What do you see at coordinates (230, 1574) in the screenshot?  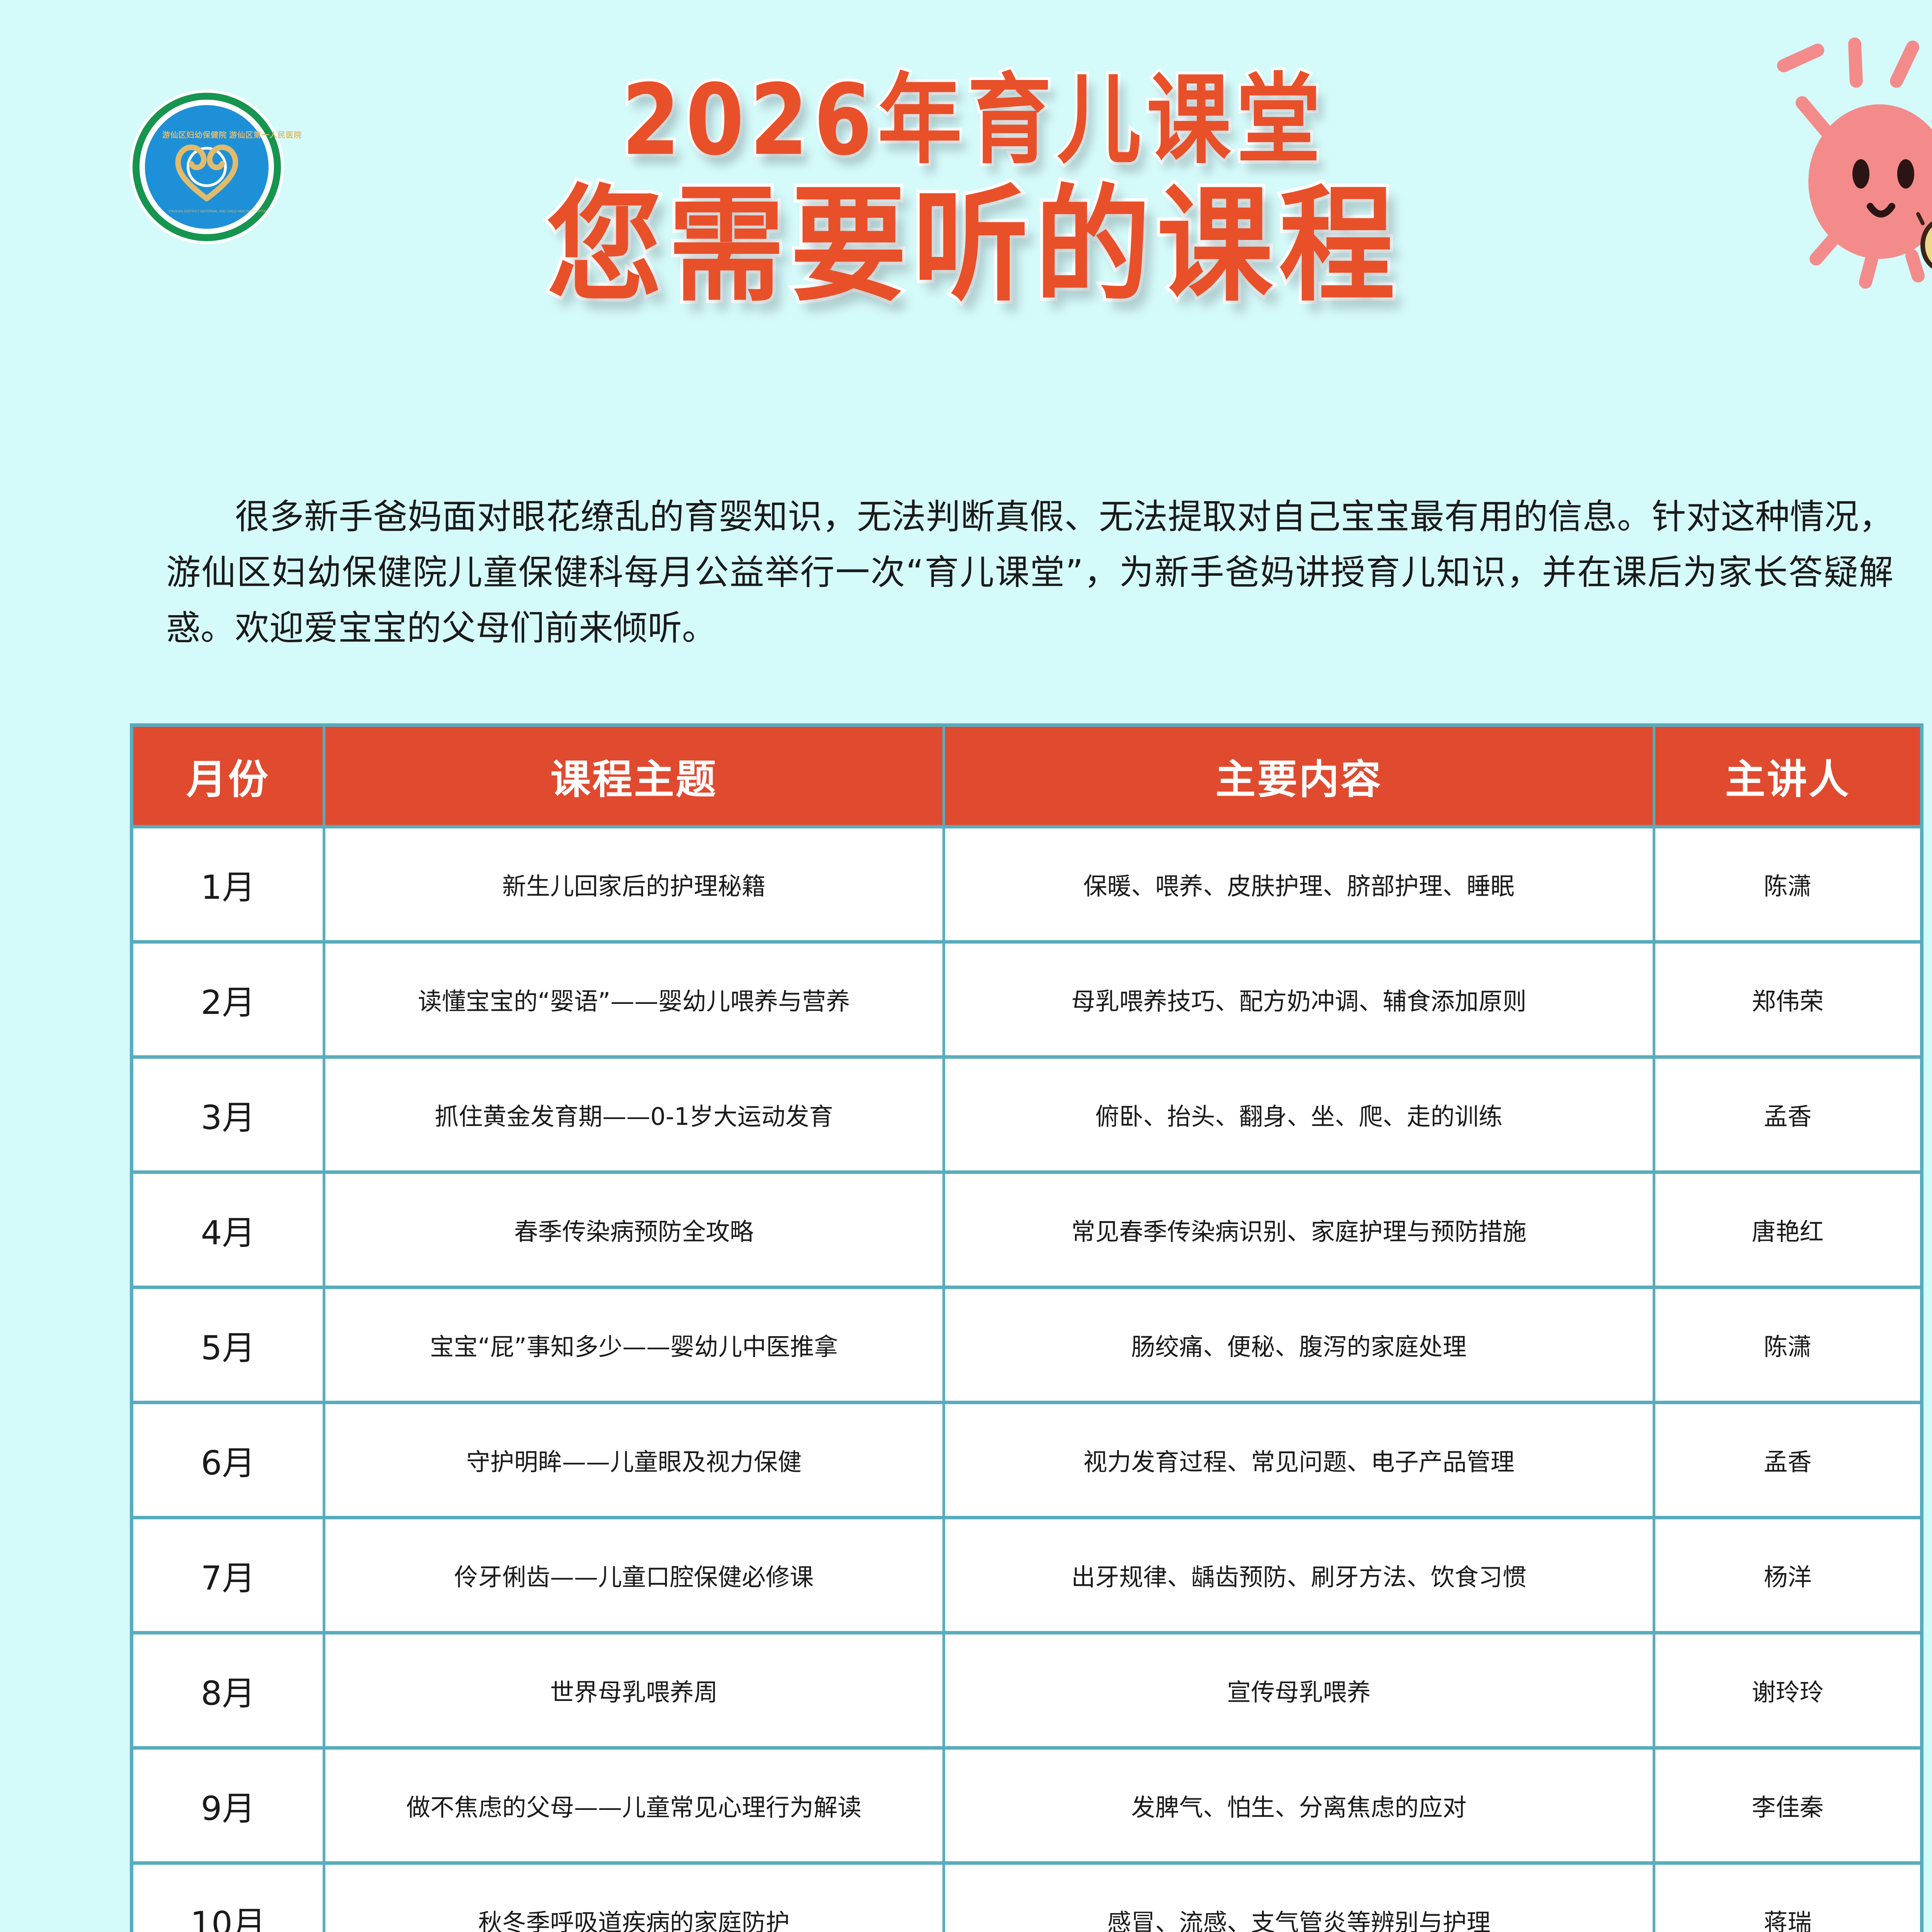 I see `cell-month: 7月` at bounding box center [230, 1574].